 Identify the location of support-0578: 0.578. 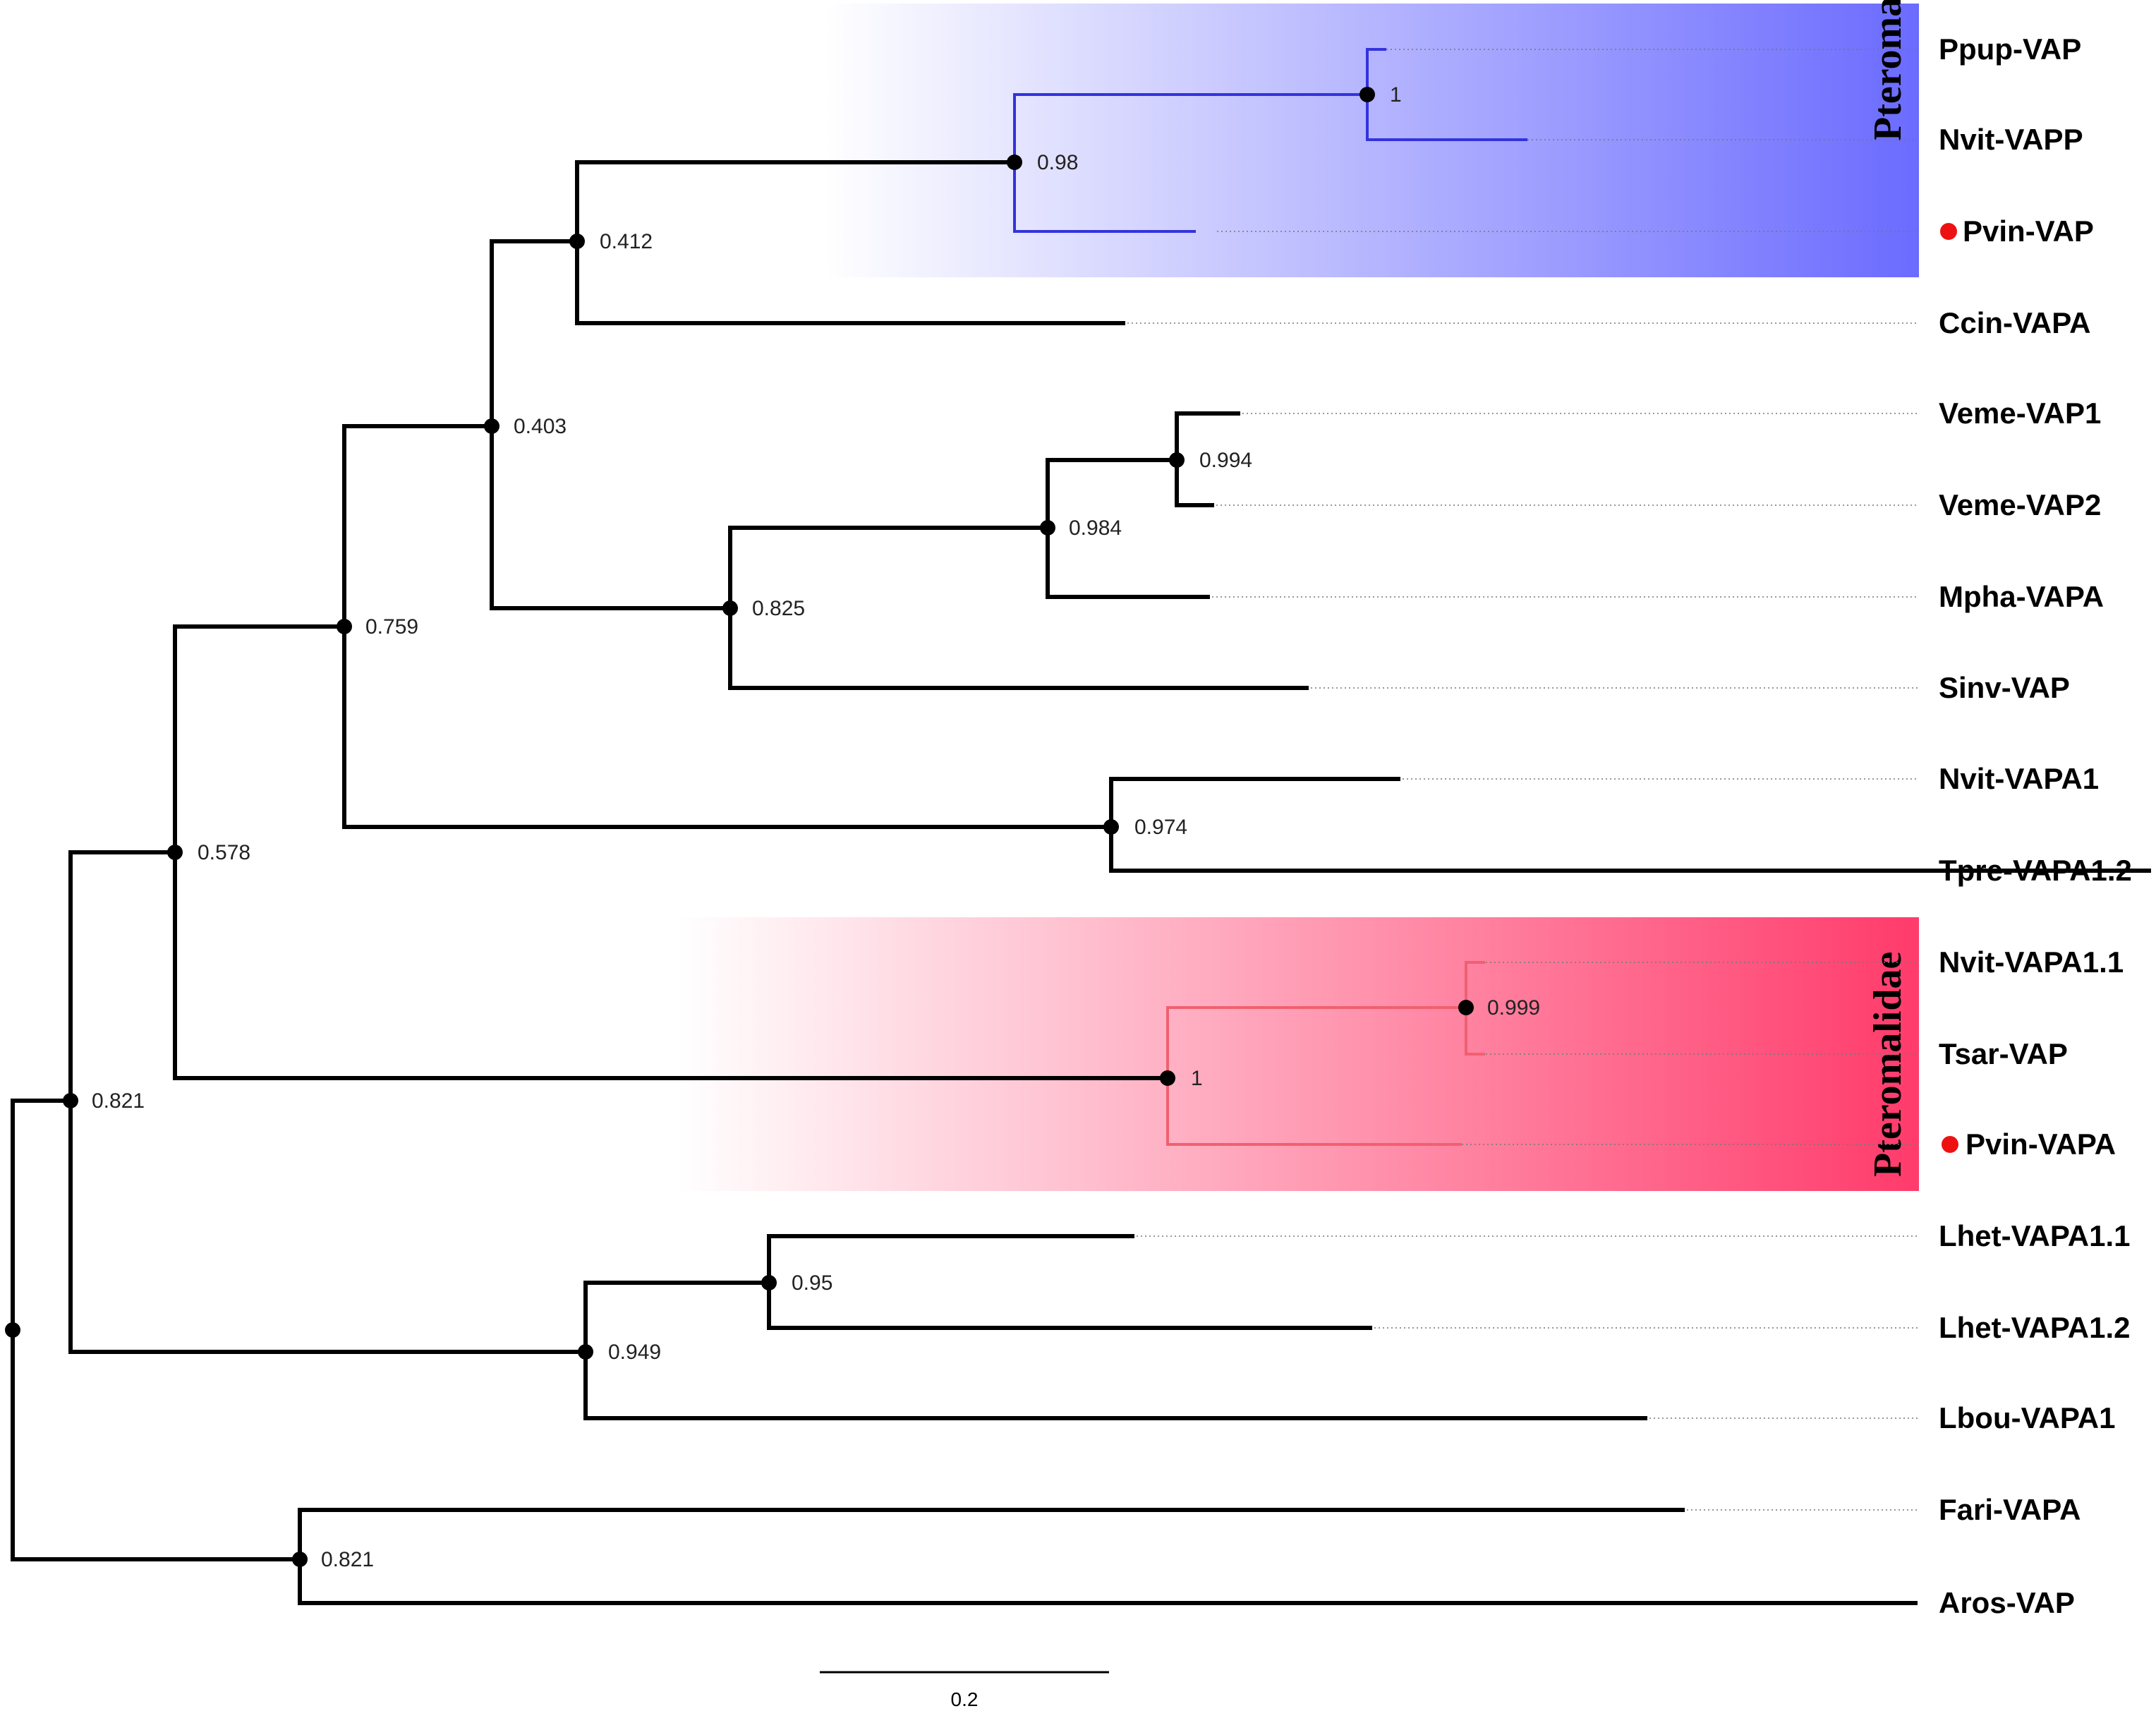
(224, 852).